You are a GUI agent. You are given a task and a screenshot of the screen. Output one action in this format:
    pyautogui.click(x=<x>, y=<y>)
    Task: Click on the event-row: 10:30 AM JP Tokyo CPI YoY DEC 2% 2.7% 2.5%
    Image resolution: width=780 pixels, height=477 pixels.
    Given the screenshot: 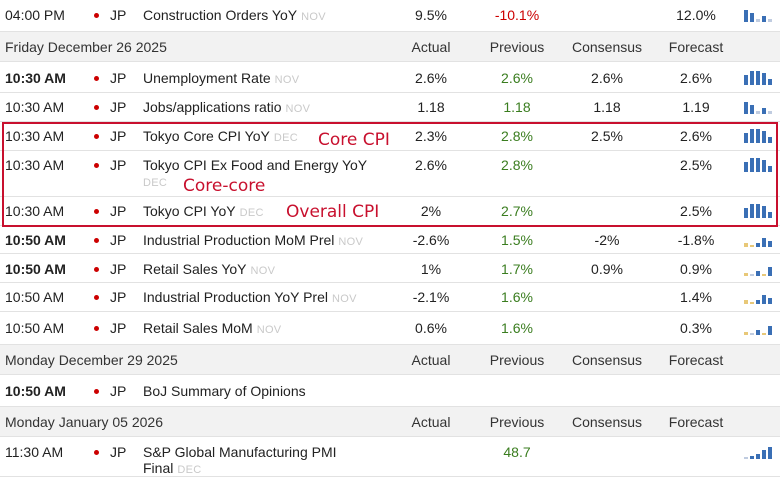 What is the action you would take?
    pyautogui.click(x=390, y=211)
    